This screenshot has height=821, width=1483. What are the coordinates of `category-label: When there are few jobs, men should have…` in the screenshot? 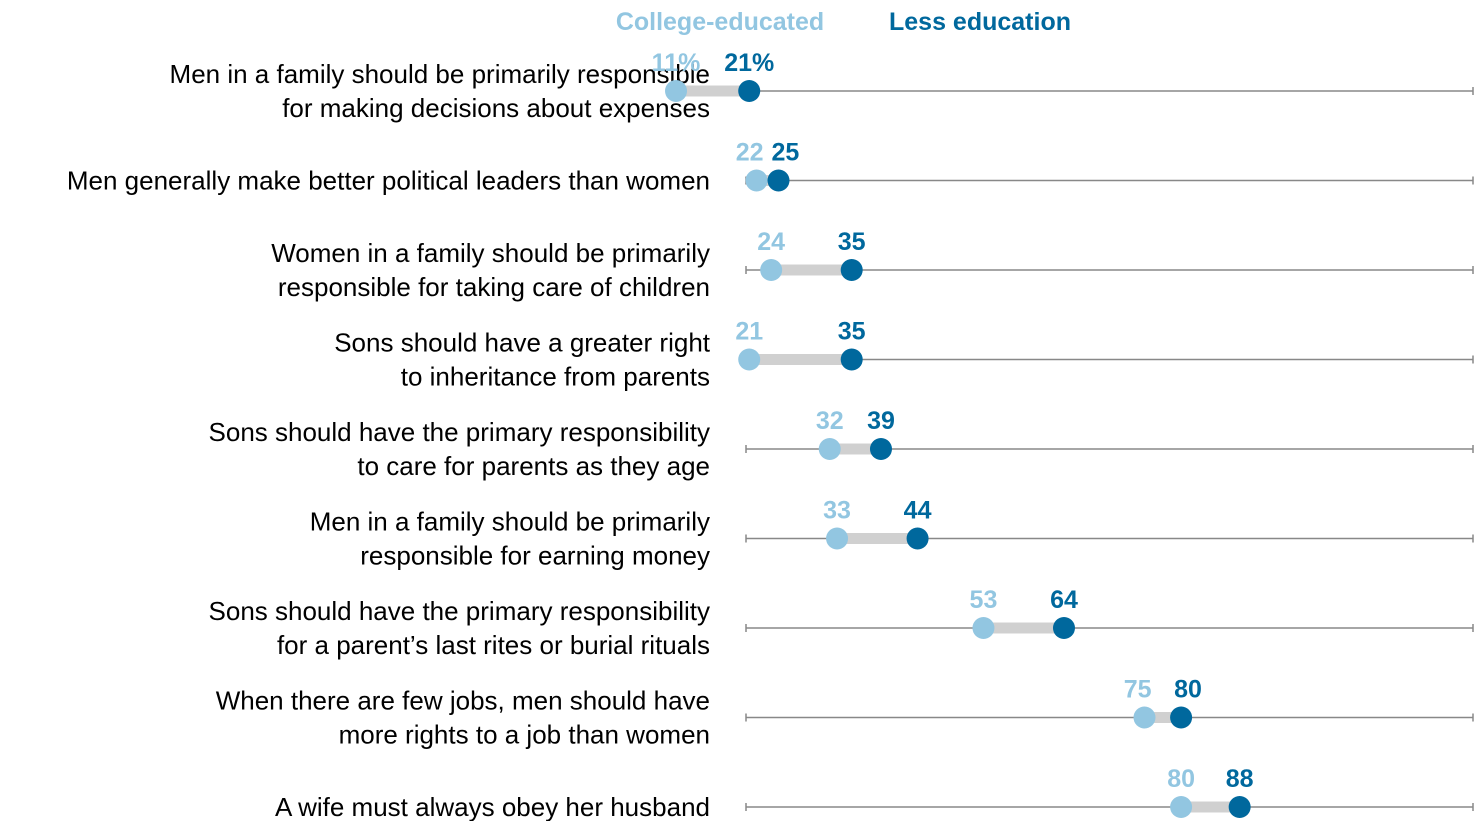 It's located at (463, 718).